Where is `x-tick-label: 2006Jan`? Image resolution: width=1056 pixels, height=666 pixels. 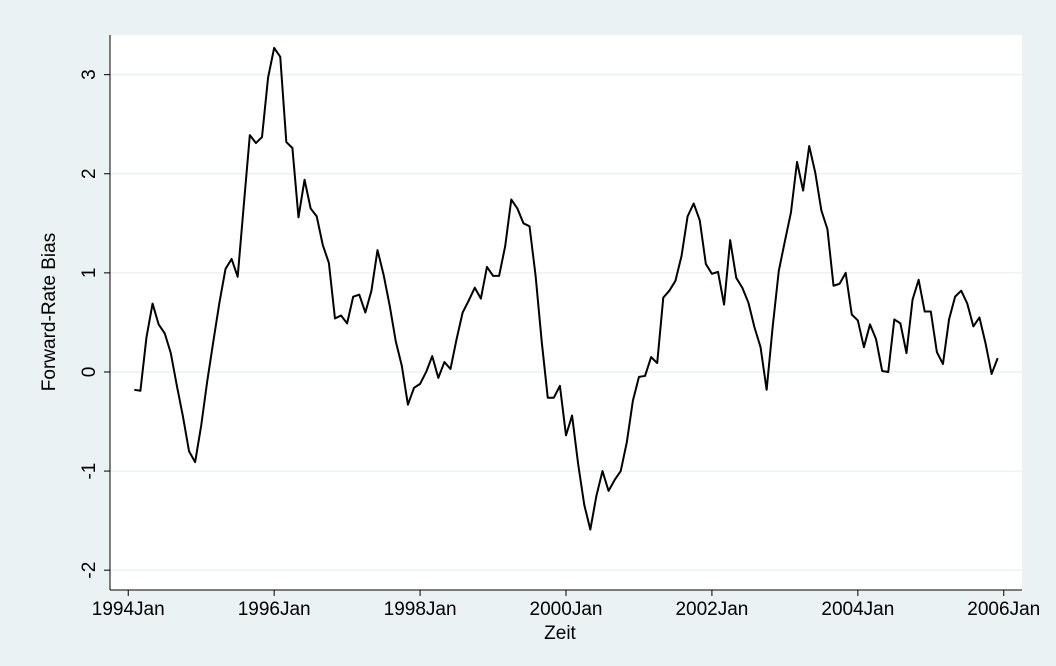 x-tick-label: 2006Jan is located at coordinates (1003, 609).